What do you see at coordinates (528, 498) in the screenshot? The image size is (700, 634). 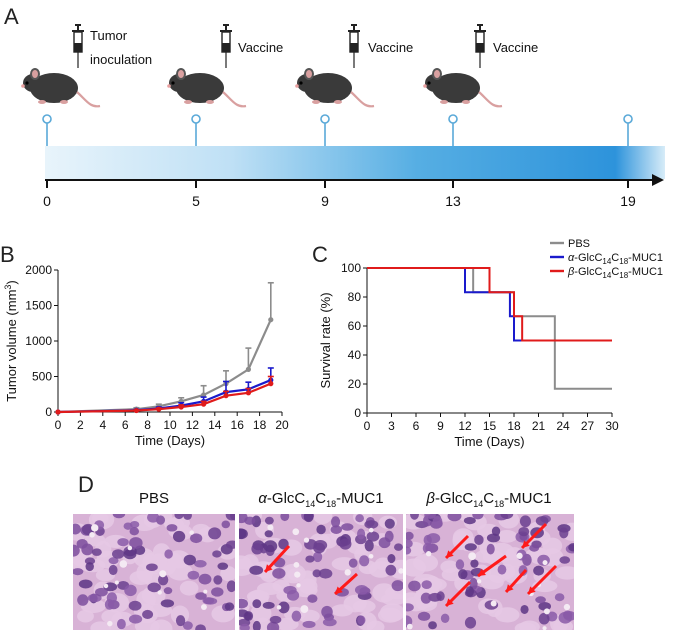 I see `muc1-text: -MUC1` at bounding box center [528, 498].